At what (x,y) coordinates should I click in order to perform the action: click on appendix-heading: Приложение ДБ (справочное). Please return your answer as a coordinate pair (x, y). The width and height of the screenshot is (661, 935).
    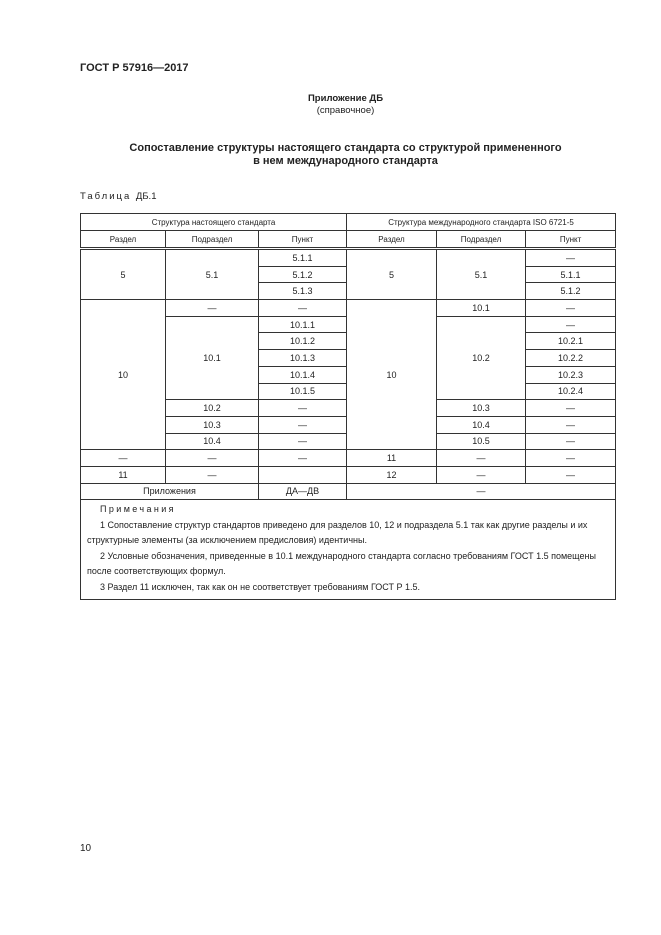
    Looking at the image, I should click on (330, 105).